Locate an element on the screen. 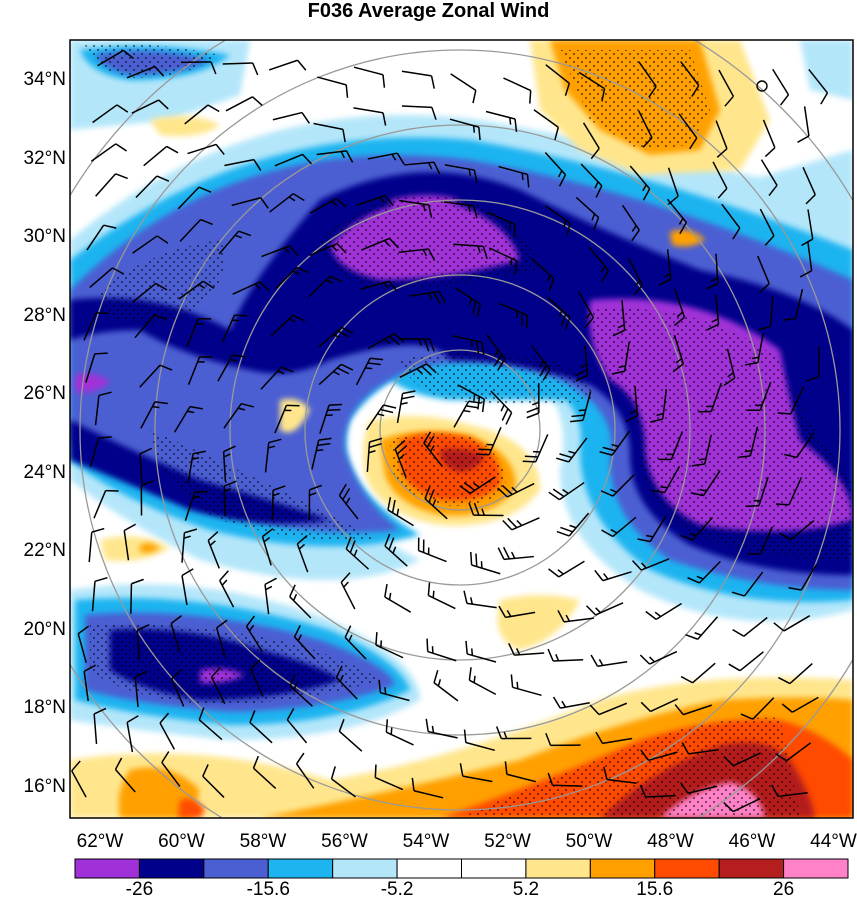  latitude-label: 34°N is located at coordinates (44, 79).